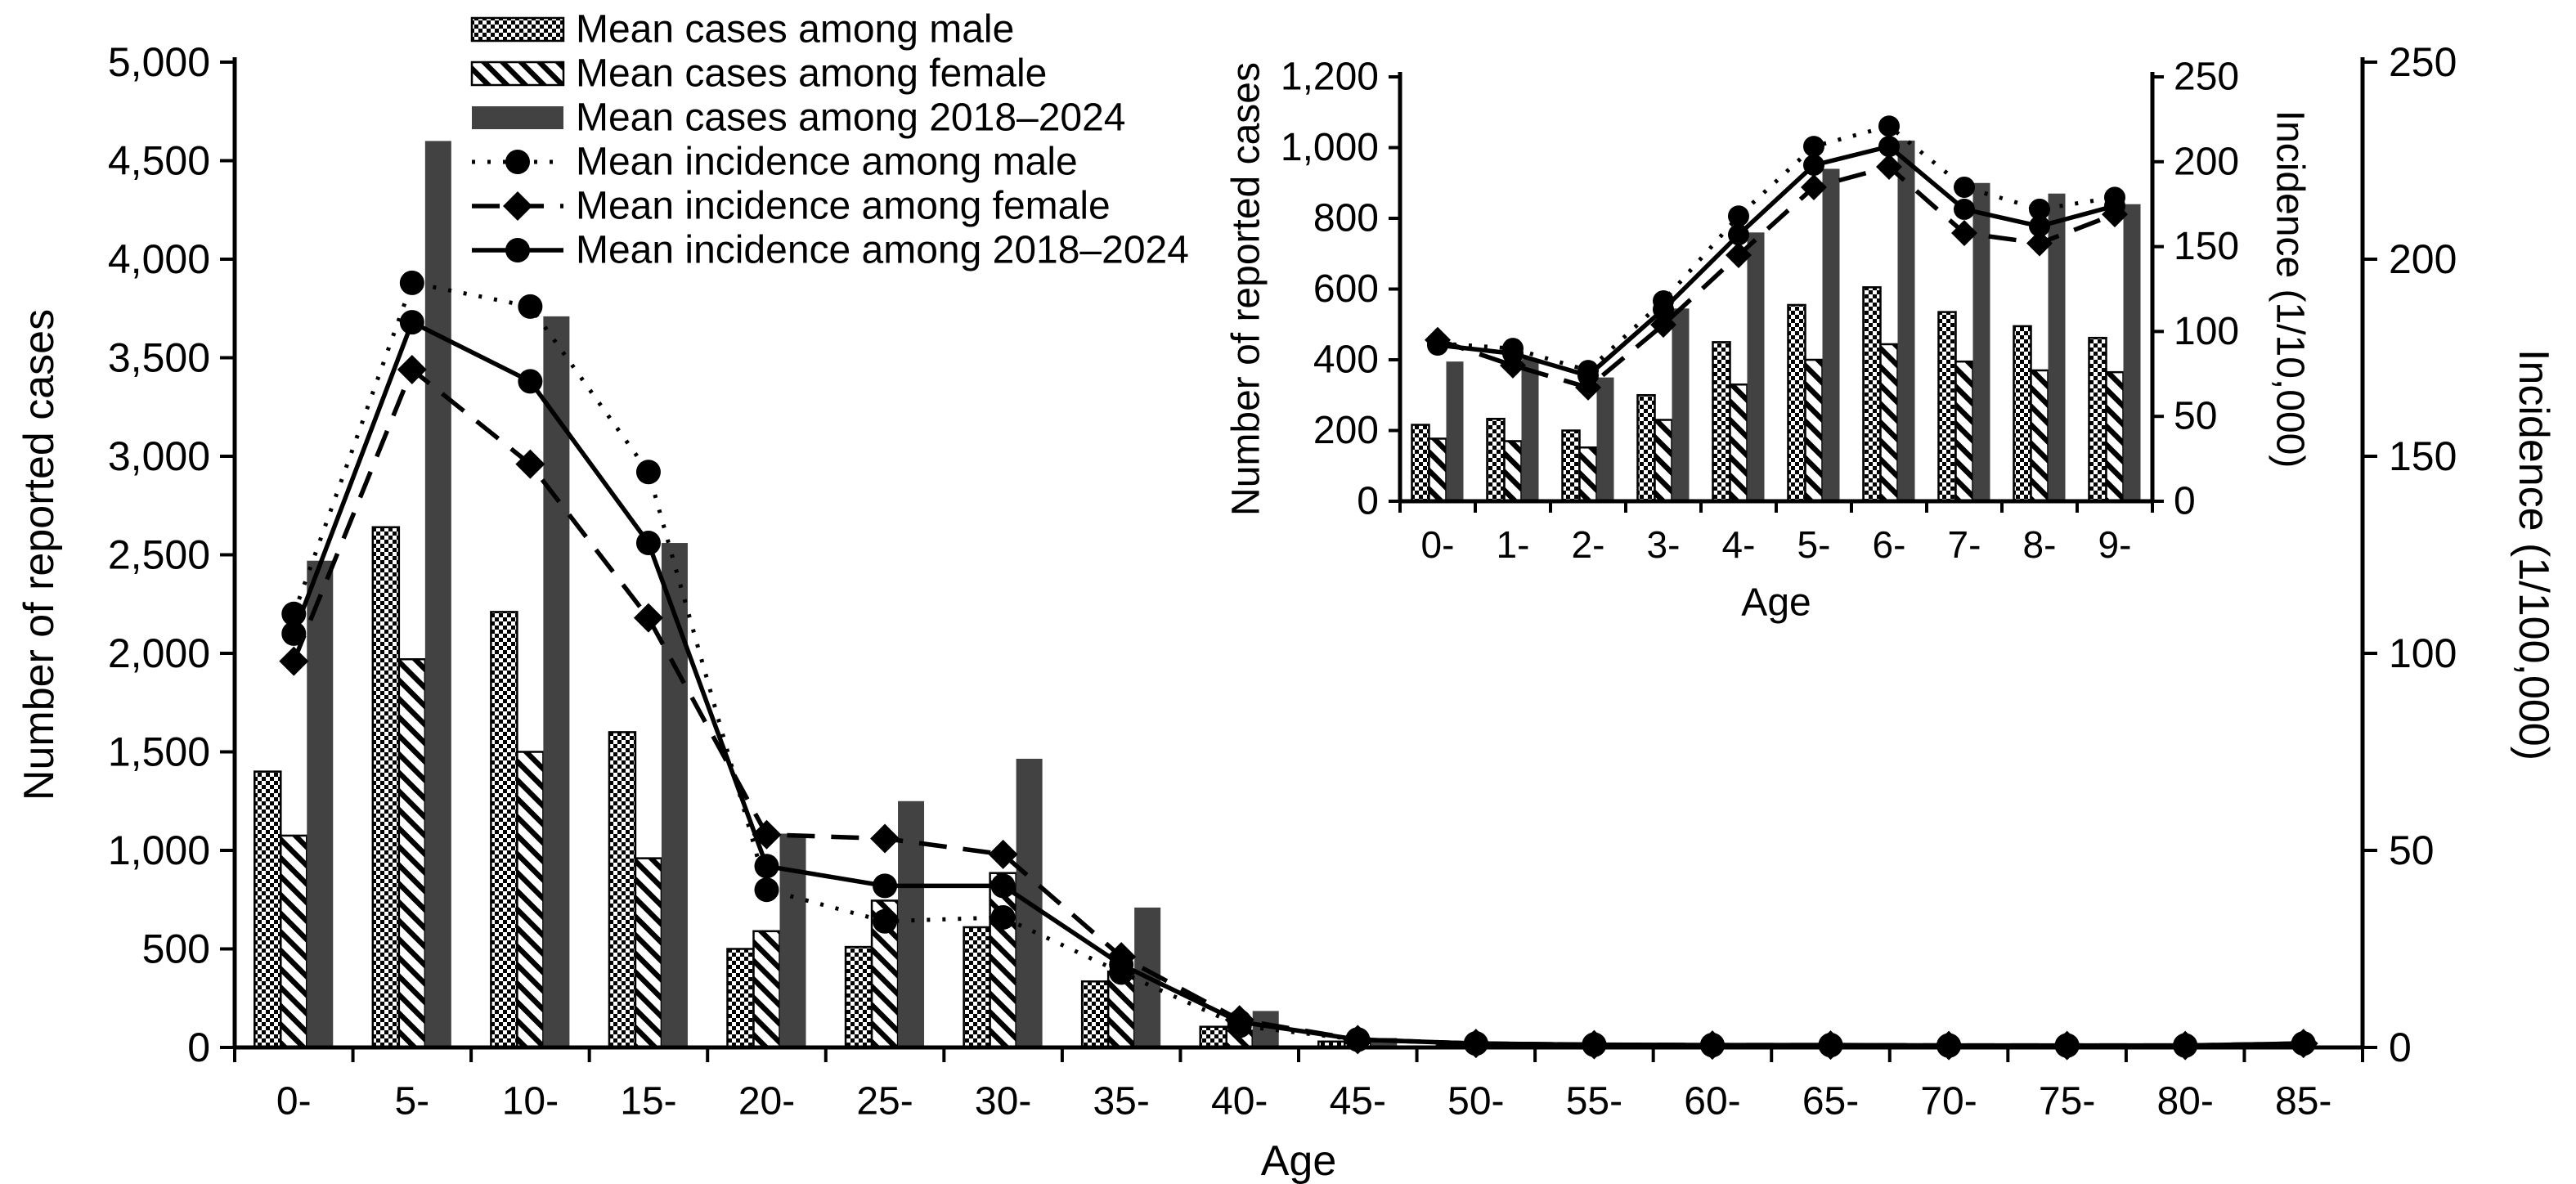  I want to click on legend-item-0: Mean cases among male, so click(742, 30).